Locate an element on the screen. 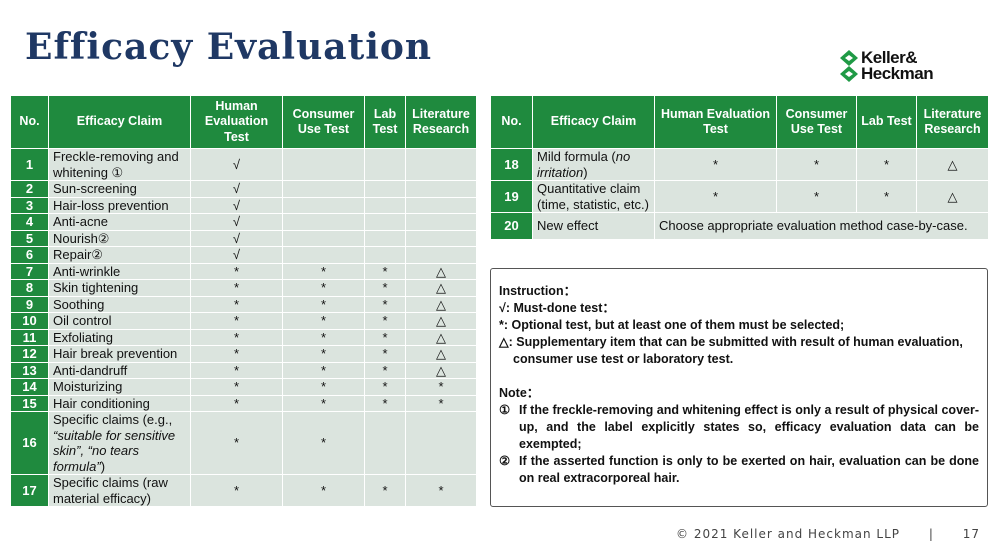  header-cell: Literature Research is located at coordinates (952, 122).